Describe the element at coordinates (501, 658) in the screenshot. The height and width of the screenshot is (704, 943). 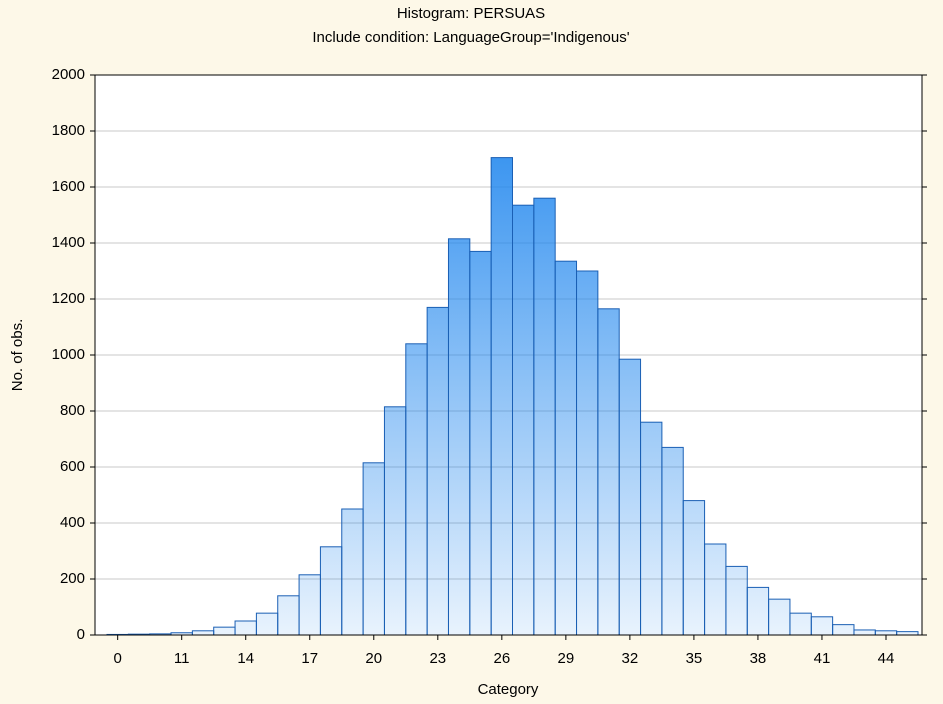
I see `x-tick-label: 26` at that location.